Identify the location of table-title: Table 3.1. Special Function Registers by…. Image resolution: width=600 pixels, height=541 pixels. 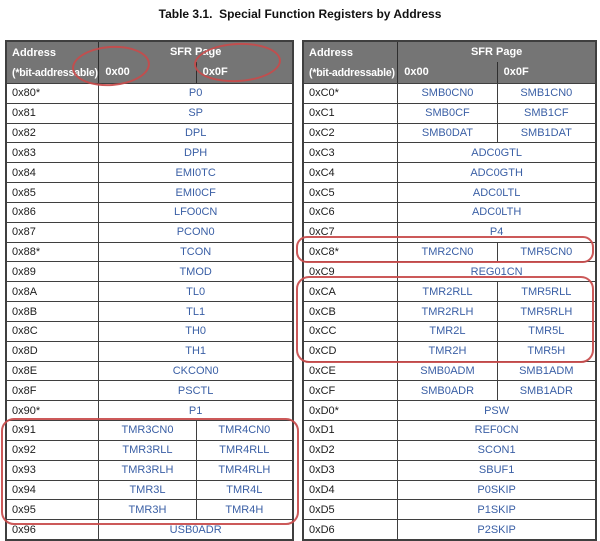
(300, 14).